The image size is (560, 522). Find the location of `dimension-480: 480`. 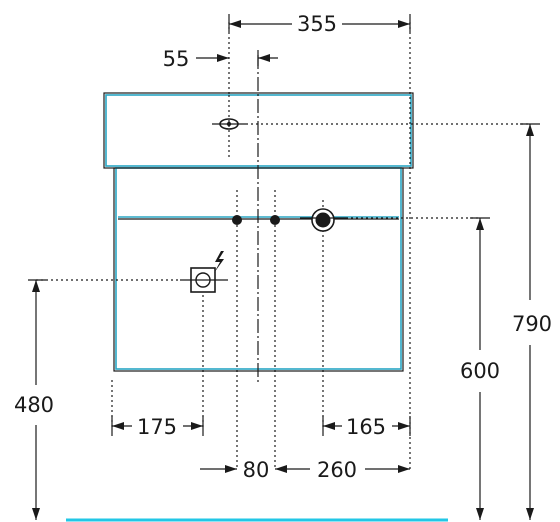

dimension-480: 480 is located at coordinates (34, 399).